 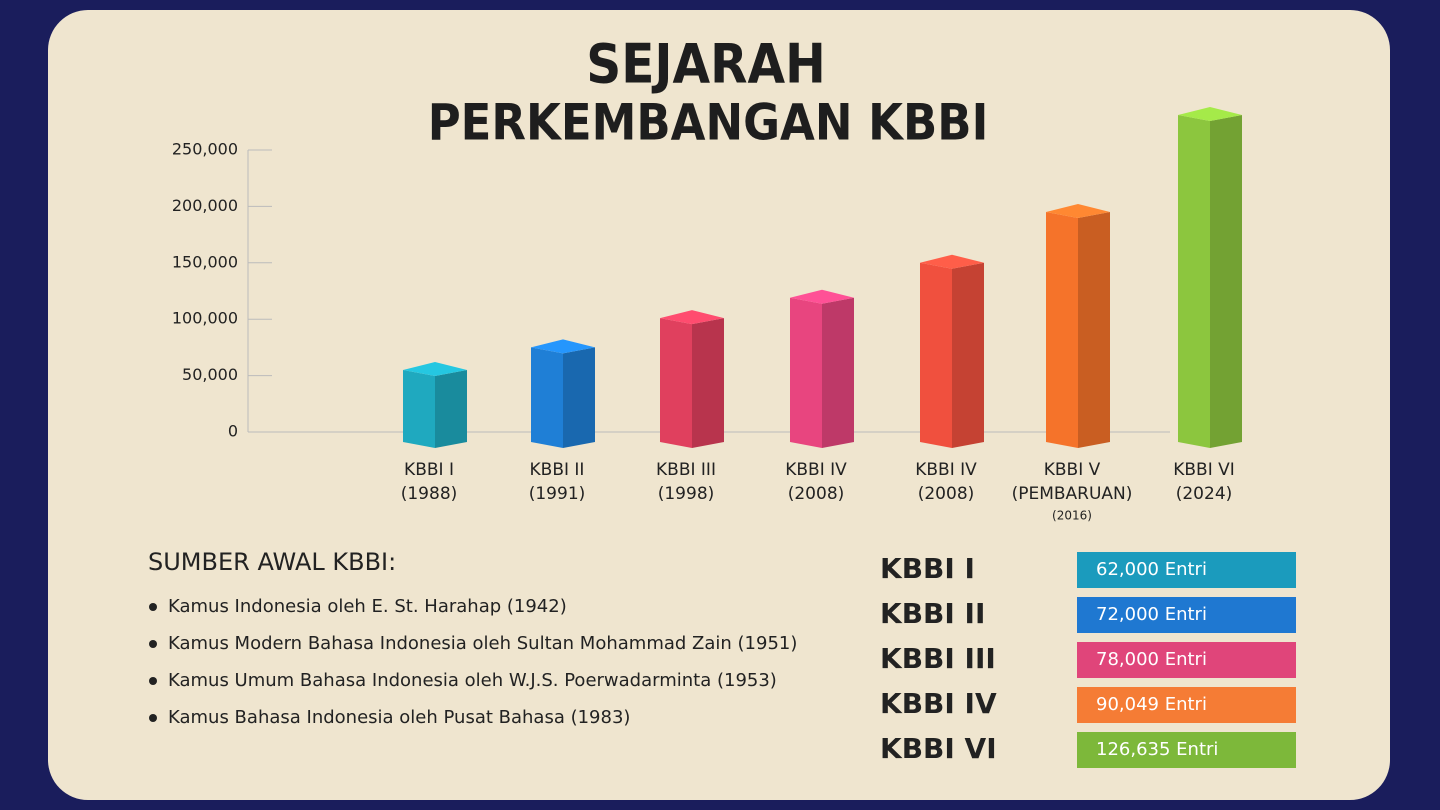 What do you see at coordinates (1151, 659) in the screenshot?
I see `entry-text: 78,000 Entri` at bounding box center [1151, 659].